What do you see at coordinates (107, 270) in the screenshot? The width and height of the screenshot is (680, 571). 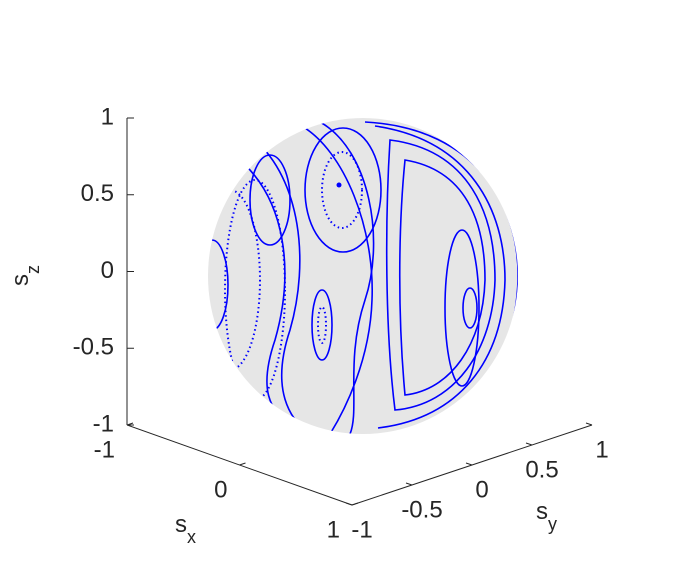 I see `z-tick-label: 0` at bounding box center [107, 270].